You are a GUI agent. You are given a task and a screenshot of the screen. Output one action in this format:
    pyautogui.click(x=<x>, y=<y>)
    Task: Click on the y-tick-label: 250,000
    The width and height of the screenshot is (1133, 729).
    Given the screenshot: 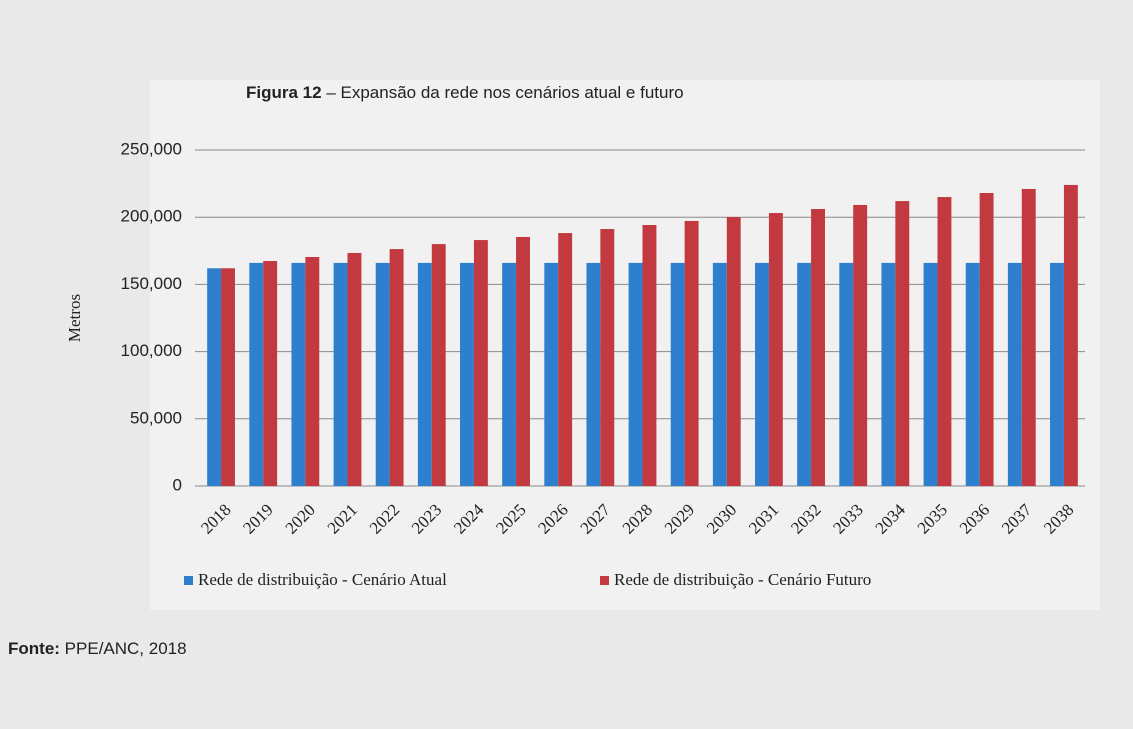 What is the action you would take?
    pyautogui.click(x=151, y=148)
    